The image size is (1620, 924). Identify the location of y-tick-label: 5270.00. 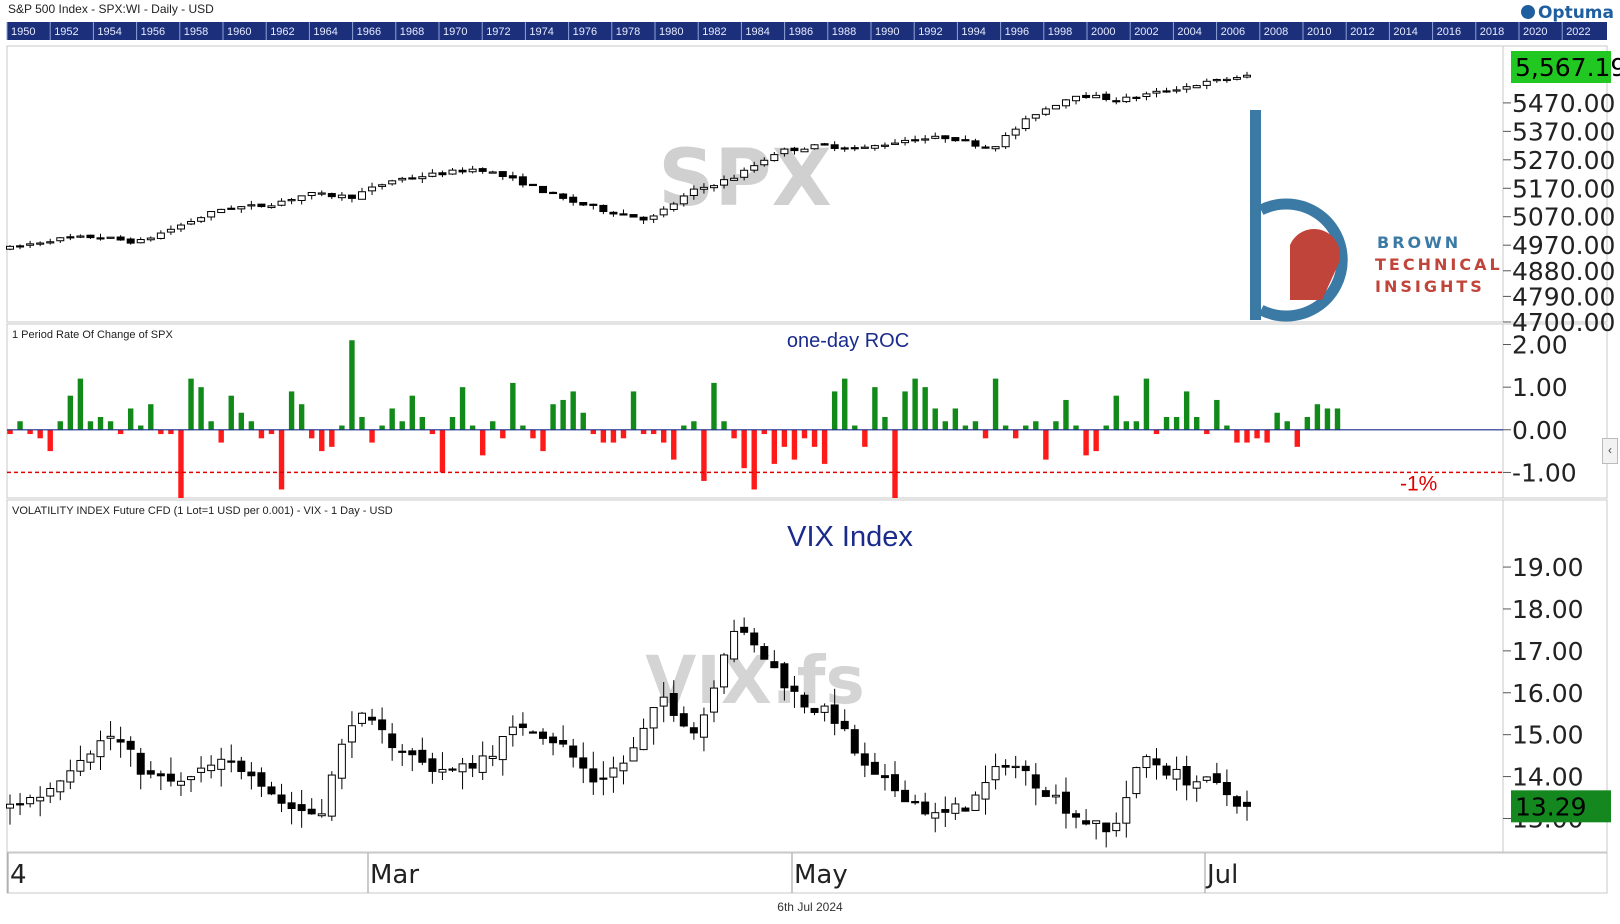
(1563, 160).